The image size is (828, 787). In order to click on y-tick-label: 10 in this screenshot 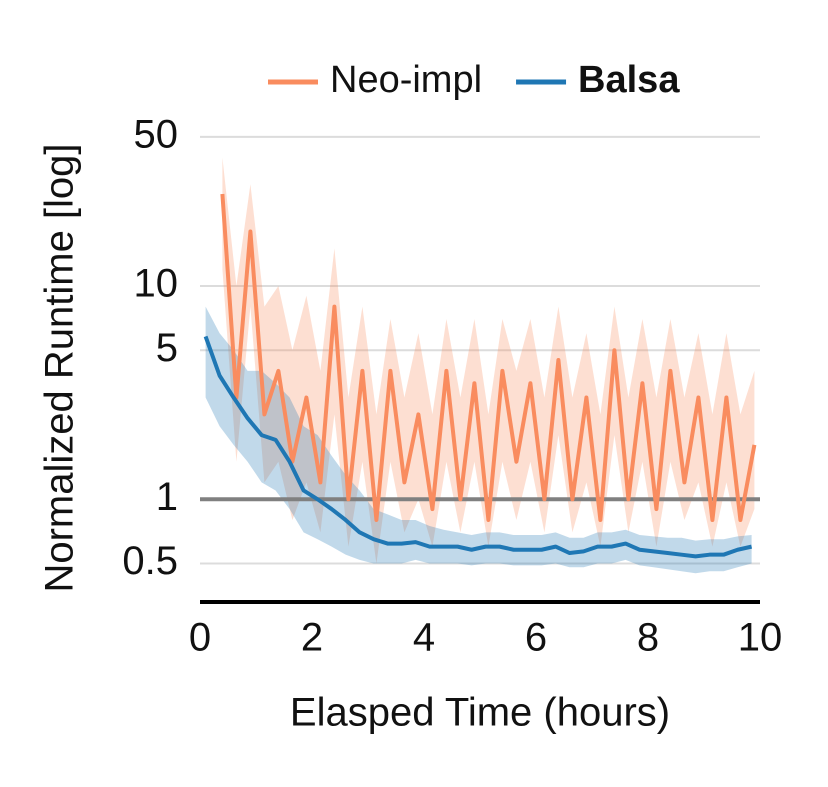, I will do `click(156, 284)`.